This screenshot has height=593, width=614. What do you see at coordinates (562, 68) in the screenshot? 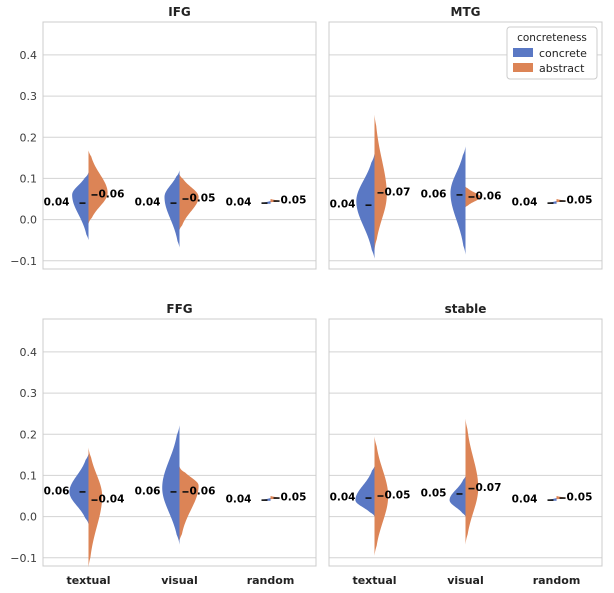
I see `legend-entry: abstract` at bounding box center [562, 68].